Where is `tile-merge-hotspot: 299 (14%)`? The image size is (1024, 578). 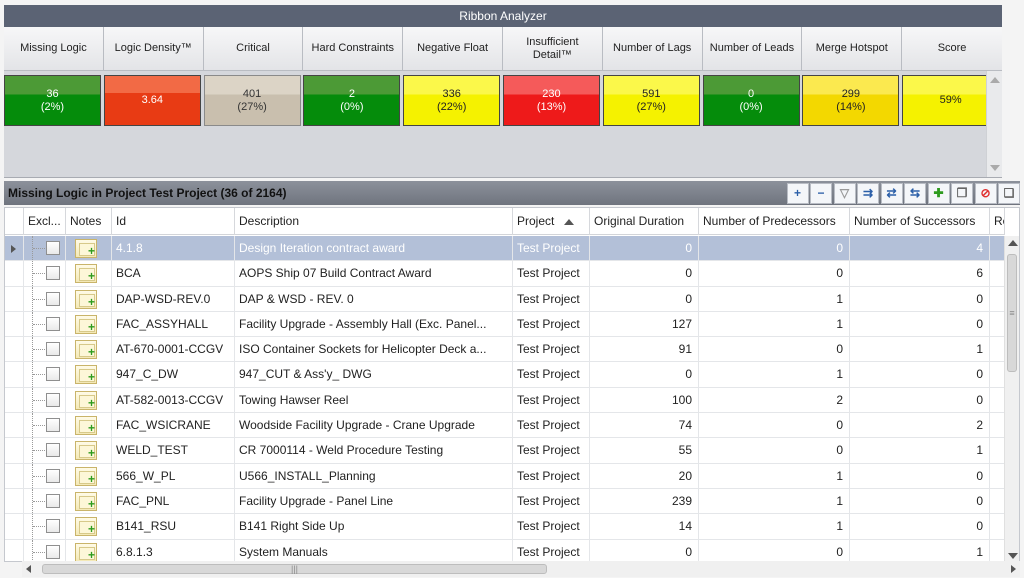
tile-merge-hotspot: 299 (14%) is located at coordinates (851, 100).